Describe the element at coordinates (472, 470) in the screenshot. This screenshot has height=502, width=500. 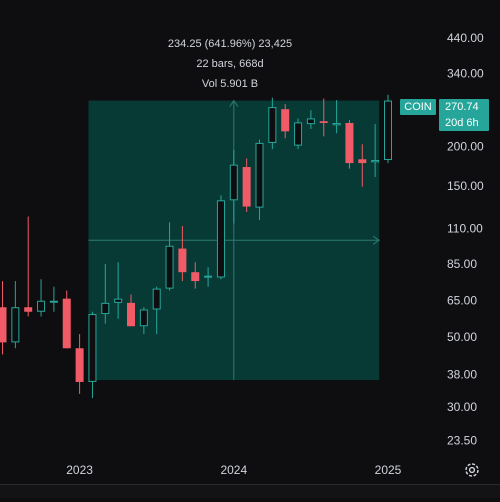
I see `gear-icon` at that location.